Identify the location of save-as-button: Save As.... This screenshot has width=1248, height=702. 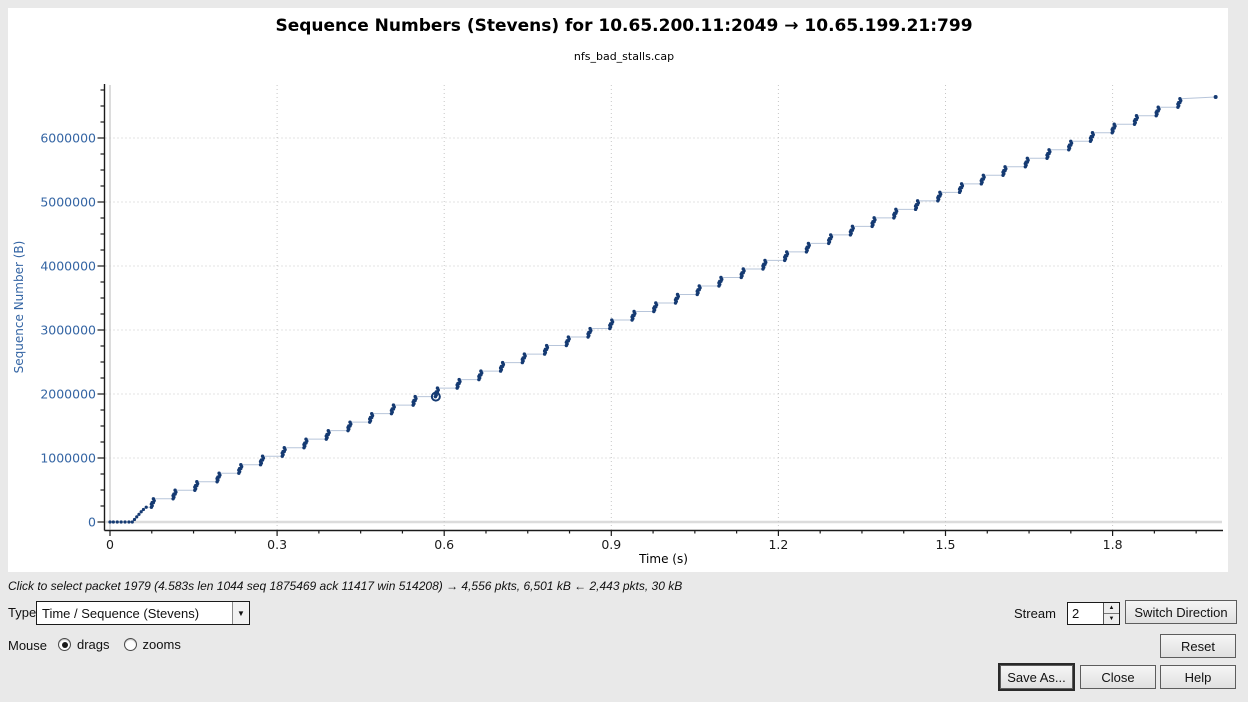
(1036, 677).